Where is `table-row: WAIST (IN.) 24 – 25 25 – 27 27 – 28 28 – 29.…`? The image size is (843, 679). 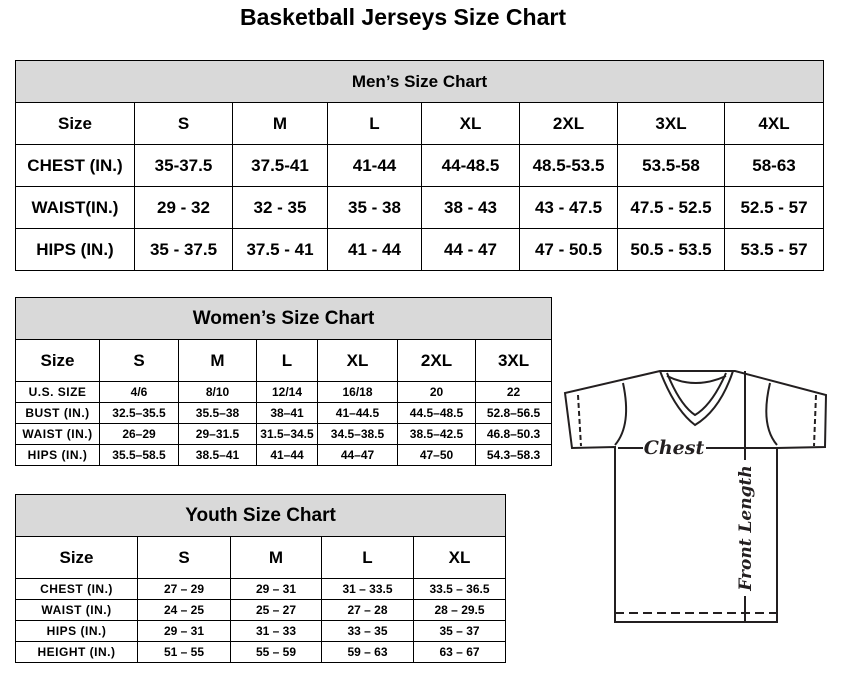
table-row: WAIST (IN.) 24 – 25 25 – 27 27 – 28 28 – 29.… is located at coordinates (261, 610).